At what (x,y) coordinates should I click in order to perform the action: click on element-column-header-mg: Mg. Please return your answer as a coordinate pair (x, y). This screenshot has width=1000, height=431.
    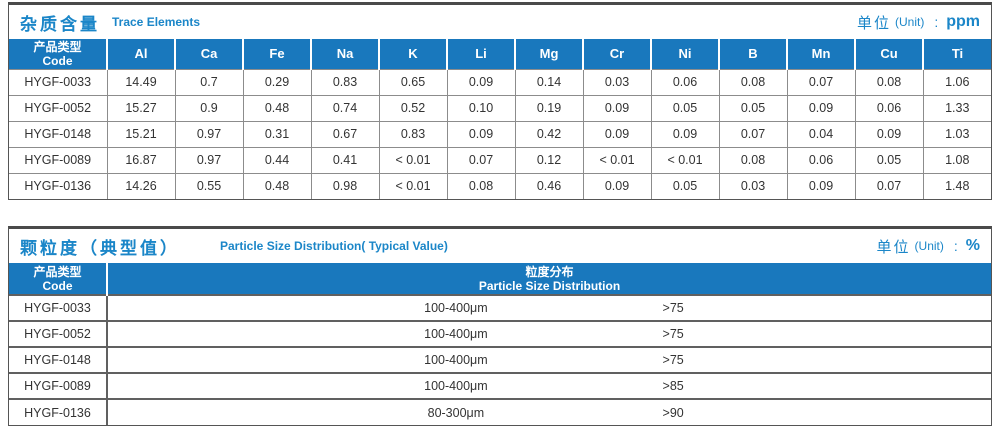
    Looking at the image, I should click on (548, 54).